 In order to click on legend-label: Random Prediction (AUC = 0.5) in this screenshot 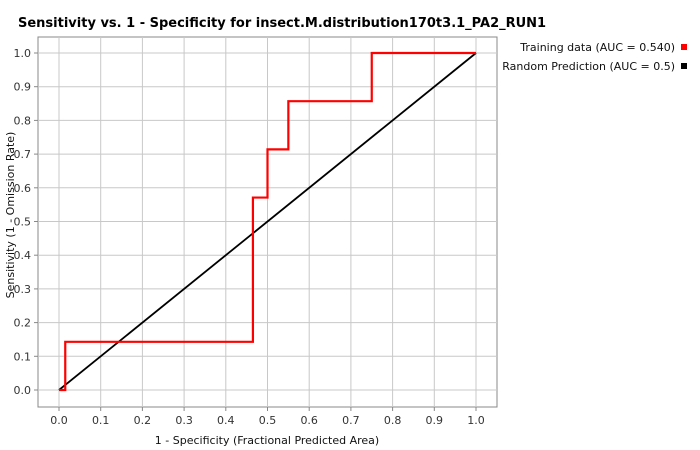, I will do `click(588, 66)`.